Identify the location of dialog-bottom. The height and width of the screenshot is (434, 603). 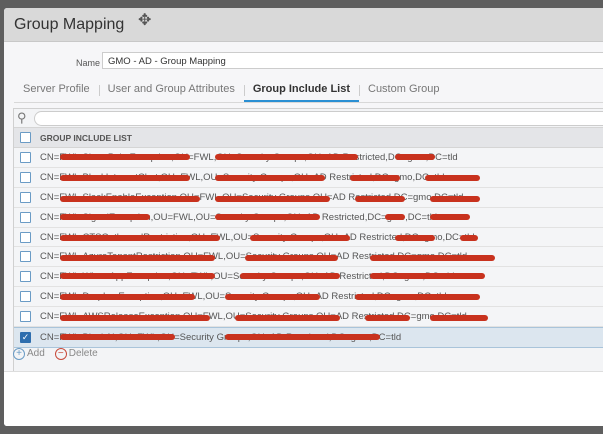
(303, 398).